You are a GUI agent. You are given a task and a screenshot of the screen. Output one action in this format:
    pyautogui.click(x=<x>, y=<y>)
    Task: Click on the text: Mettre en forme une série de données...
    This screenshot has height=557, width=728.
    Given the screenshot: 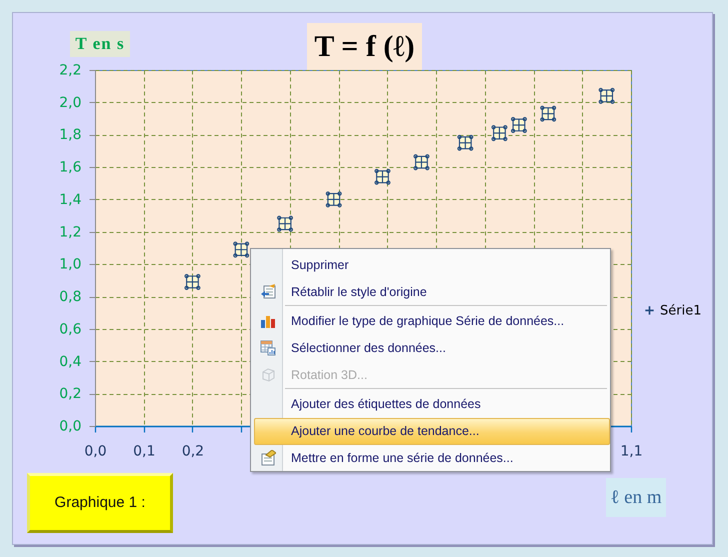 What is the action you would take?
    pyautogui.click(x=402, y=458)
    